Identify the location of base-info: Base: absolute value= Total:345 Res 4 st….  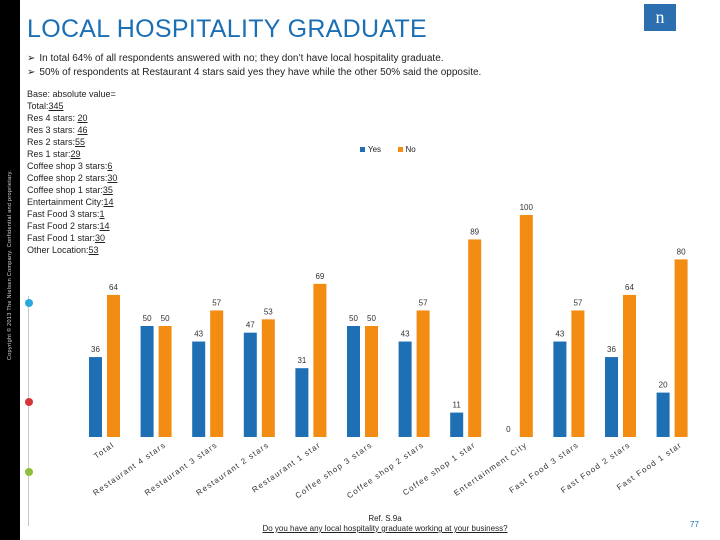
(72, 172).